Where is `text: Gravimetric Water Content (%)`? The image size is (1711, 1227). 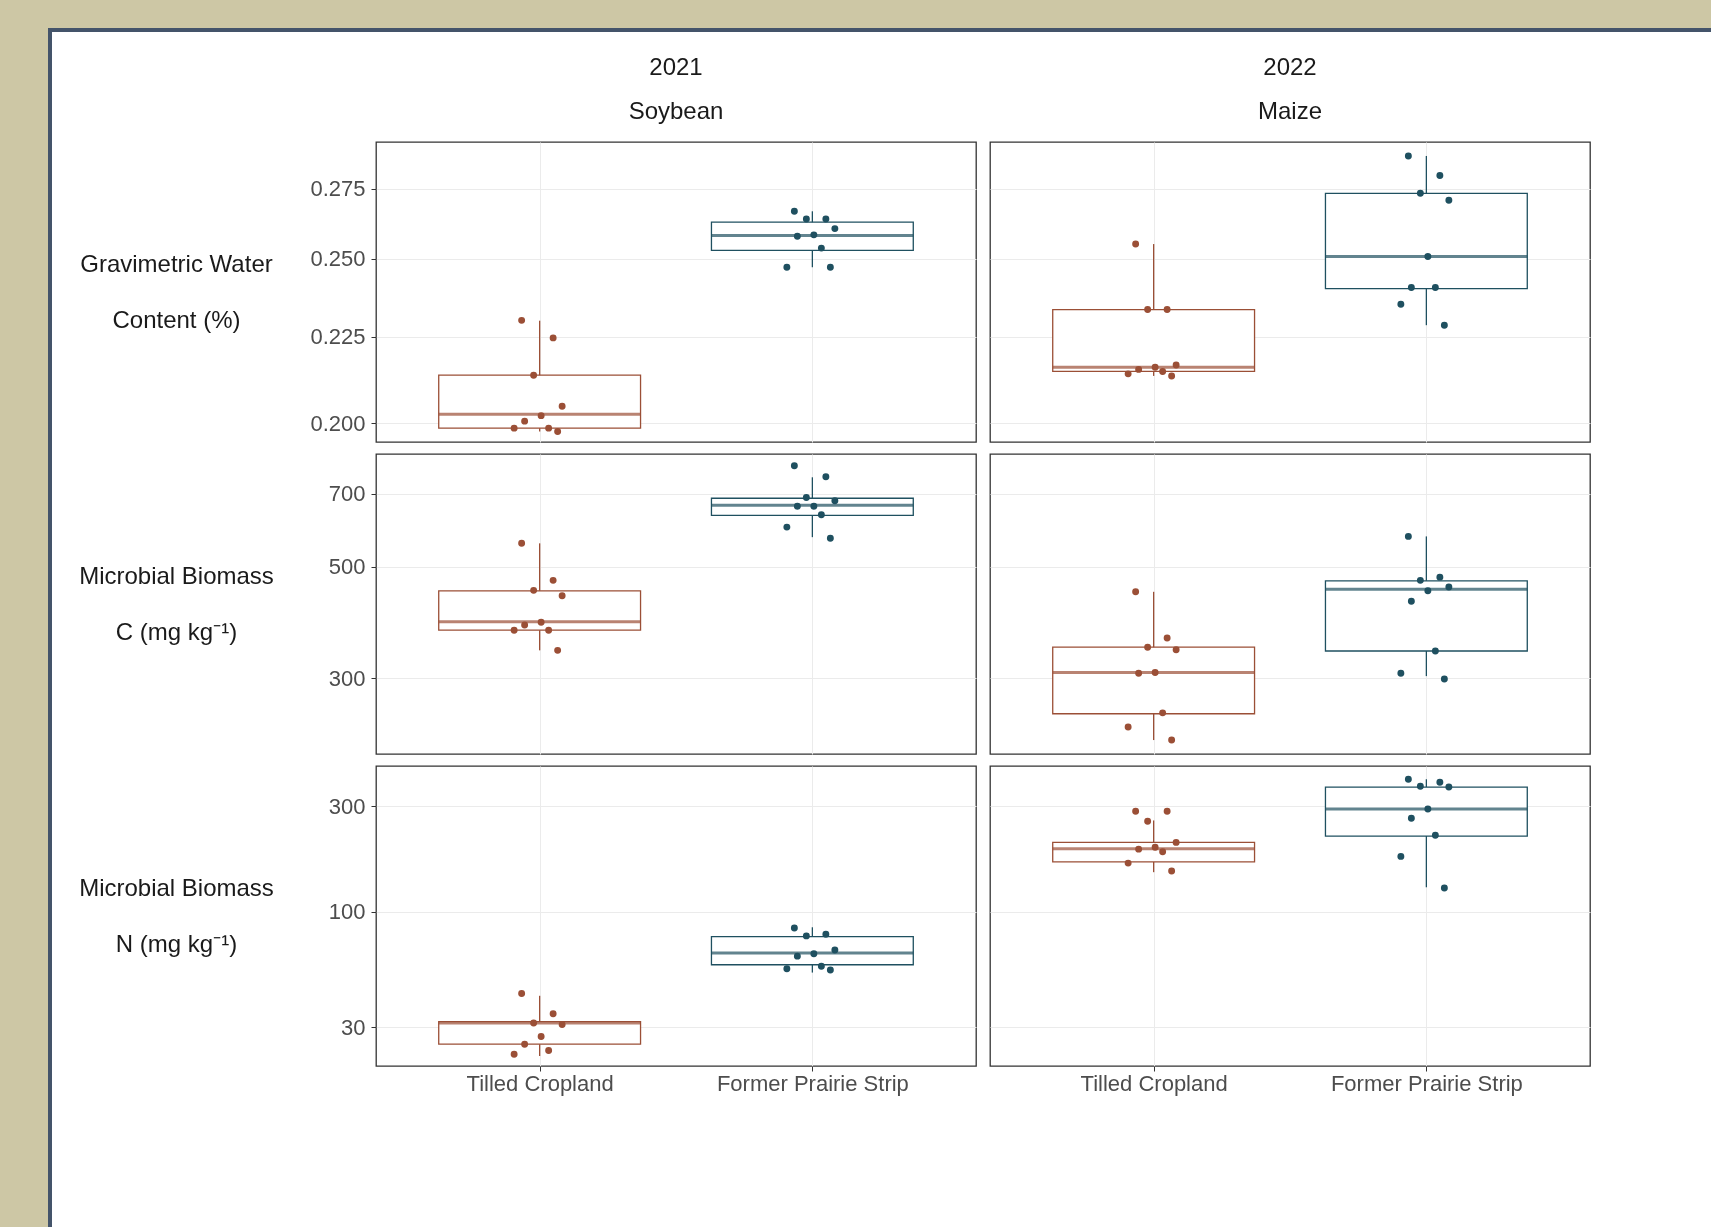 text: Gravimetric Water Content (%) is located at coordinates (176, 291).